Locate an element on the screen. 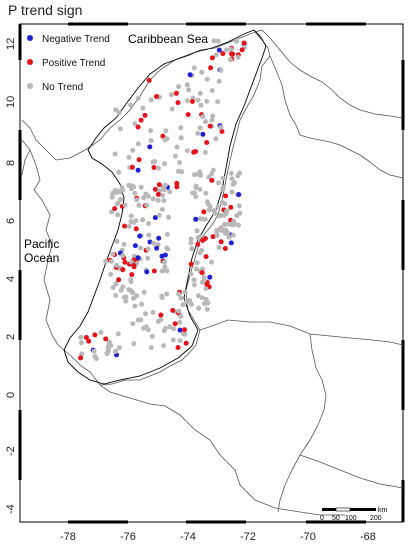 This screenshot has height=550, width=416. legend-label-no-trend: No Trend is located at coordinates (62, 87).